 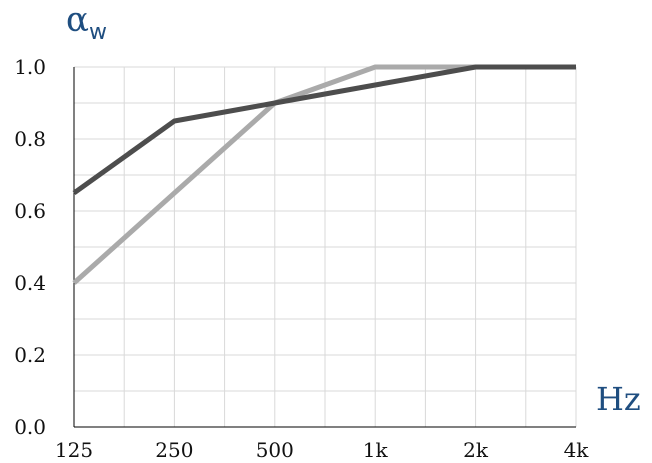 I want to click on y-tick-label: 0.2, so click(x=30, y=355).